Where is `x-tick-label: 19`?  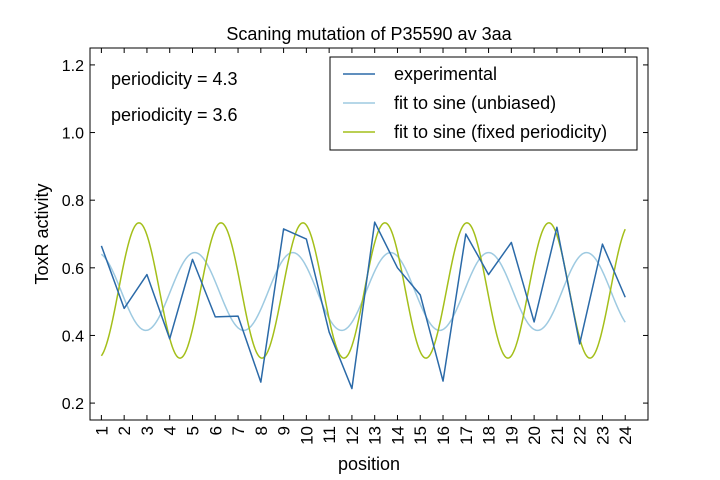
x-tick-label: 19 is located at coordinates (511, 435).